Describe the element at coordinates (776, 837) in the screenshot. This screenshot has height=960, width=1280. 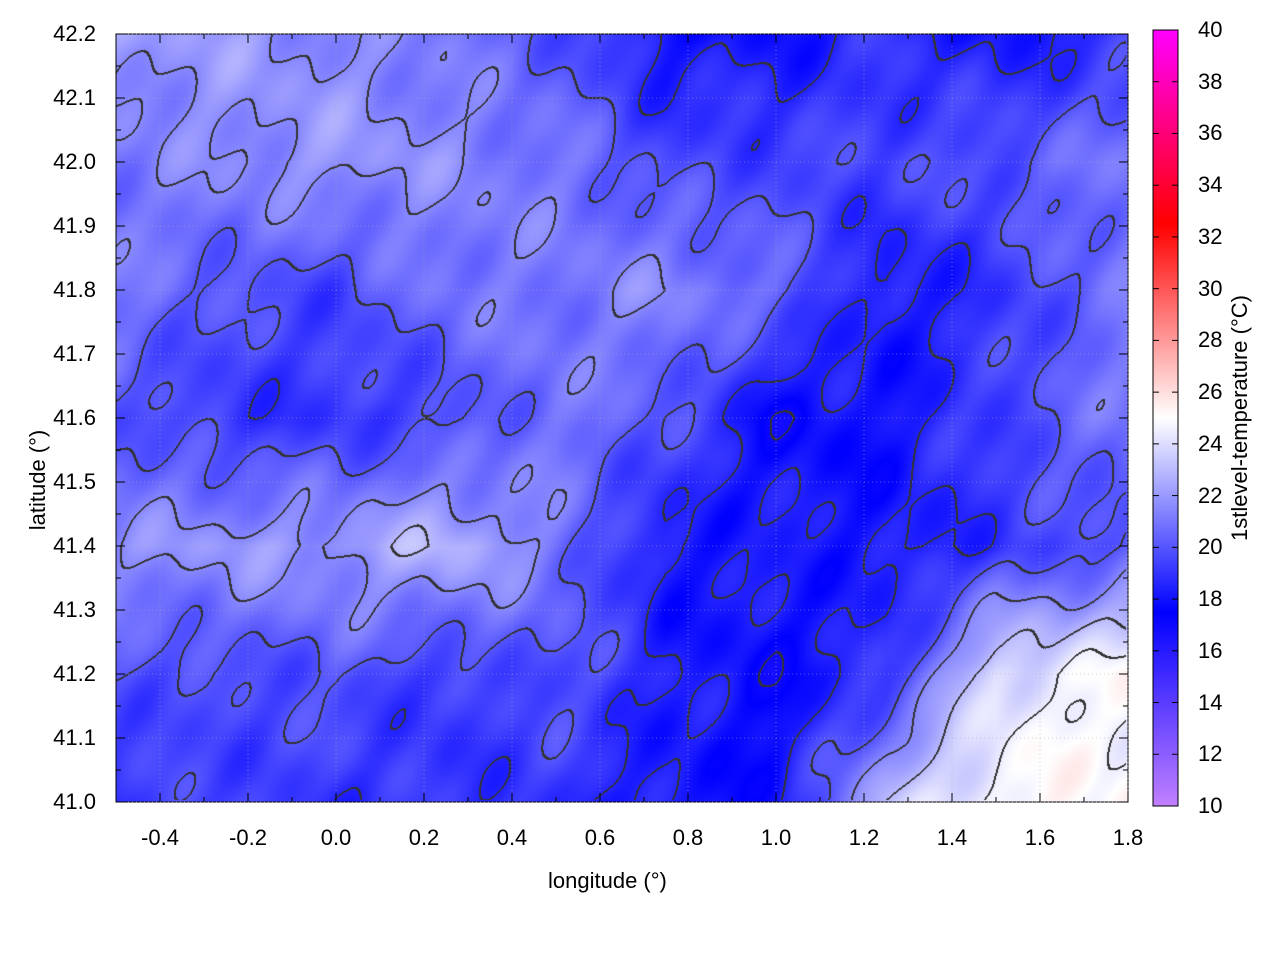
I see `x-tick-label: 1.0` at that location.